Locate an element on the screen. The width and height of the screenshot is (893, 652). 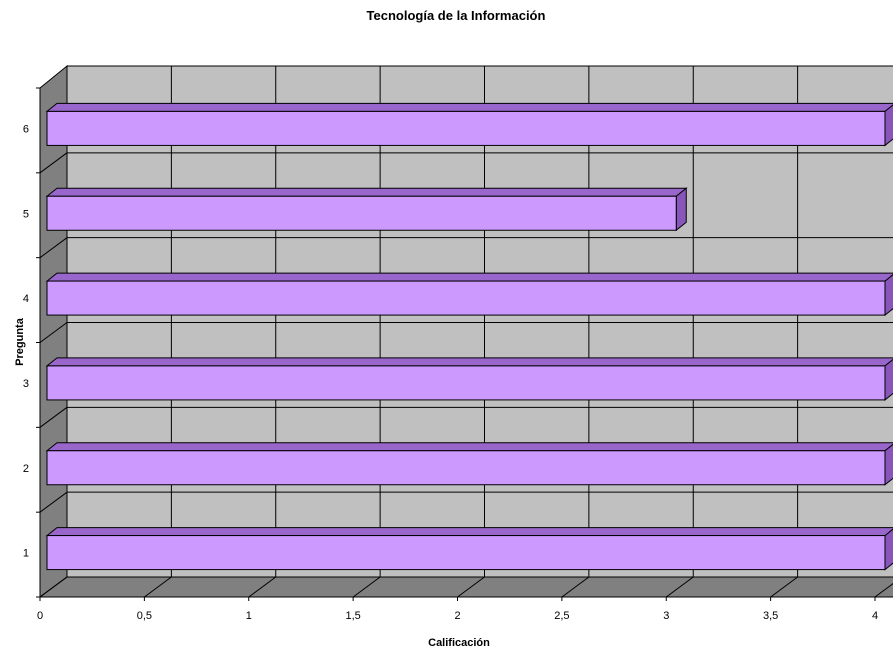
x-tick-label: 1,5 is located at coordinates (352, 616).